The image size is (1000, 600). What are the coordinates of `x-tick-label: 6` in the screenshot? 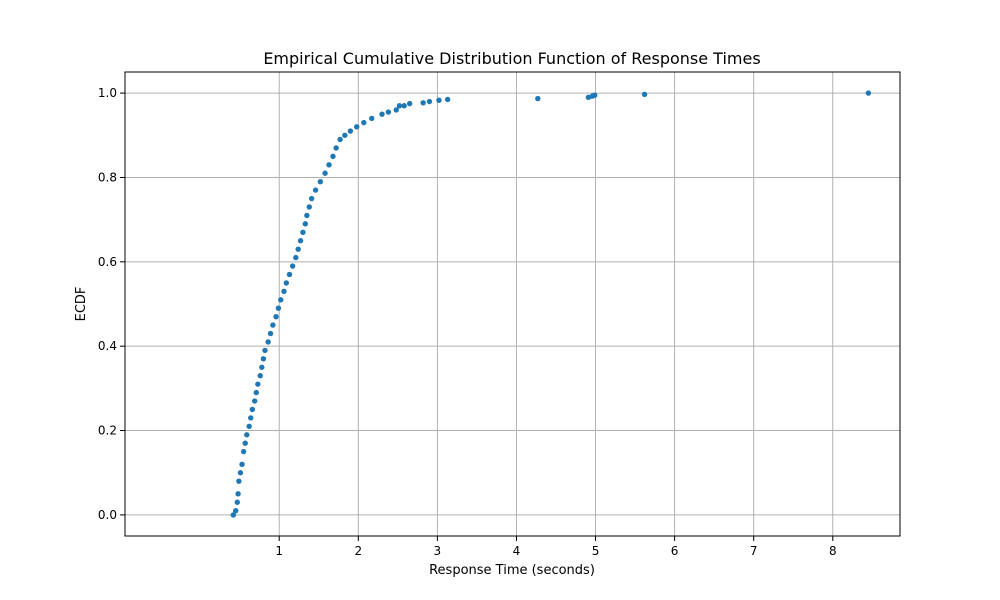 It's located at (675, 551).